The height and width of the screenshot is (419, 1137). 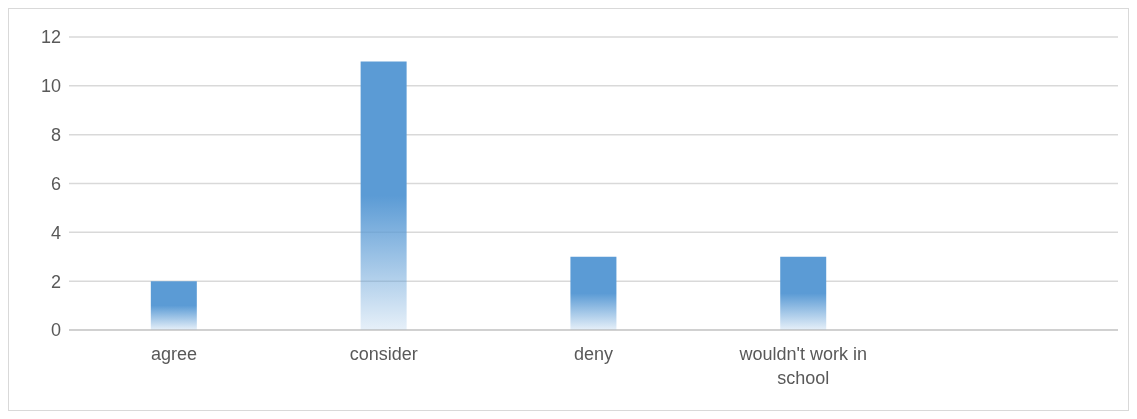 I want to click on x-tick-label: consider, so click(x=383, y=354).